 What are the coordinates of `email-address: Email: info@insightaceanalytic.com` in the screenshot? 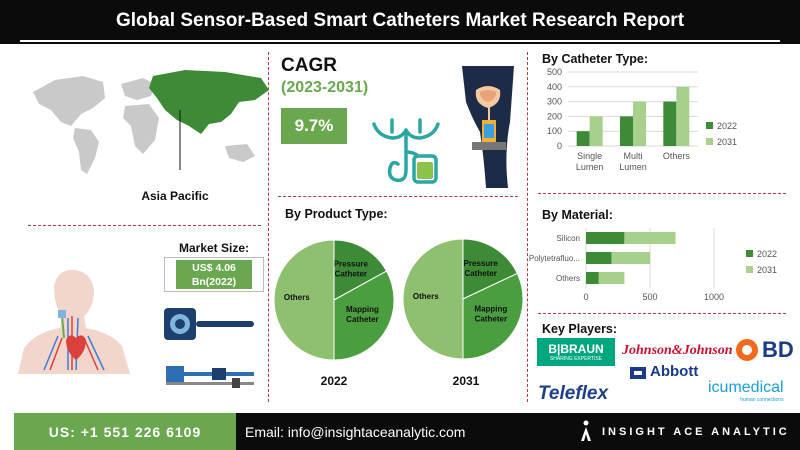 It's located at (355, 432).